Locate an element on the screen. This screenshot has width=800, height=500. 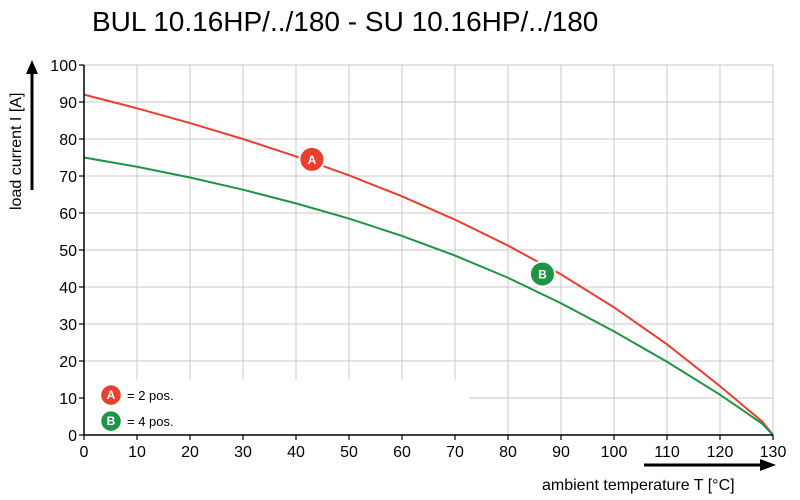
x-tick-label-130: 130 is located at coordinates (773, 452).